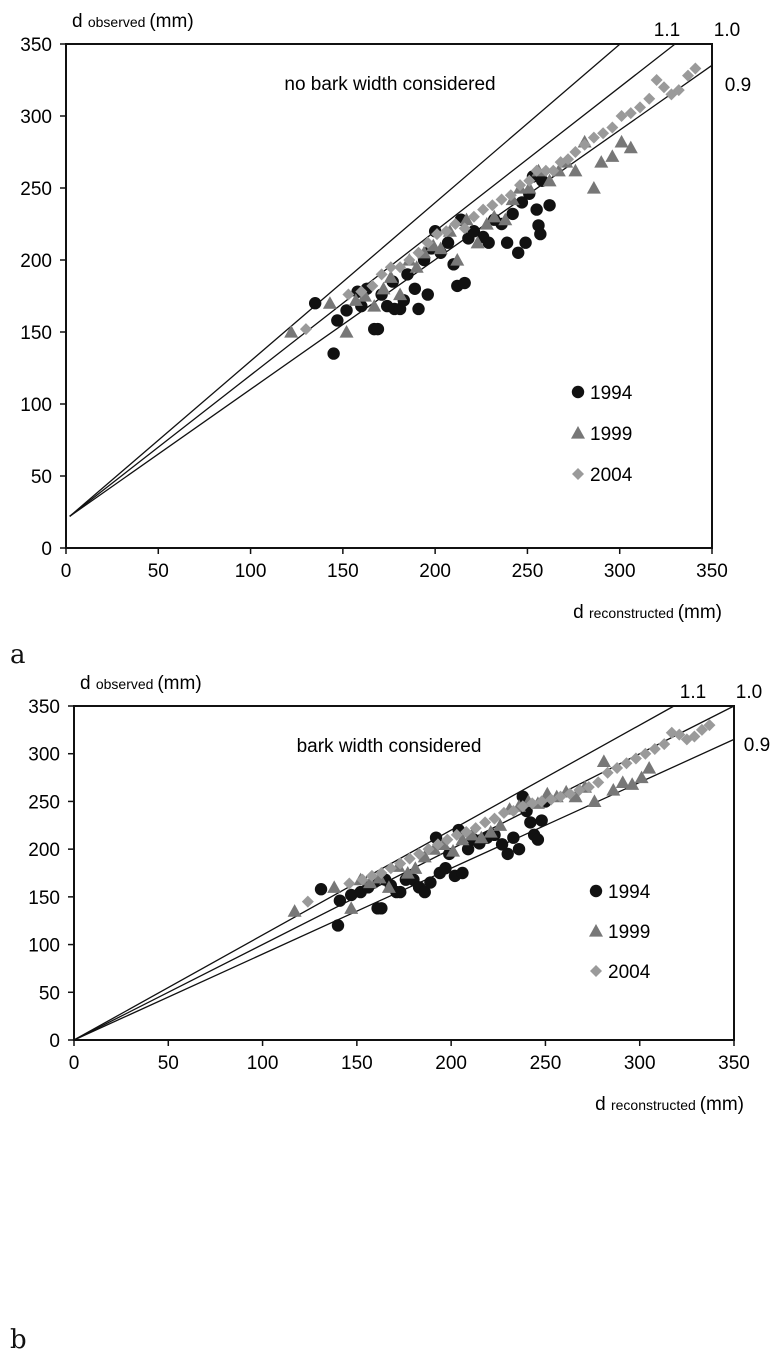  I want to click on y-tick-label: 150, so click(36, 333).